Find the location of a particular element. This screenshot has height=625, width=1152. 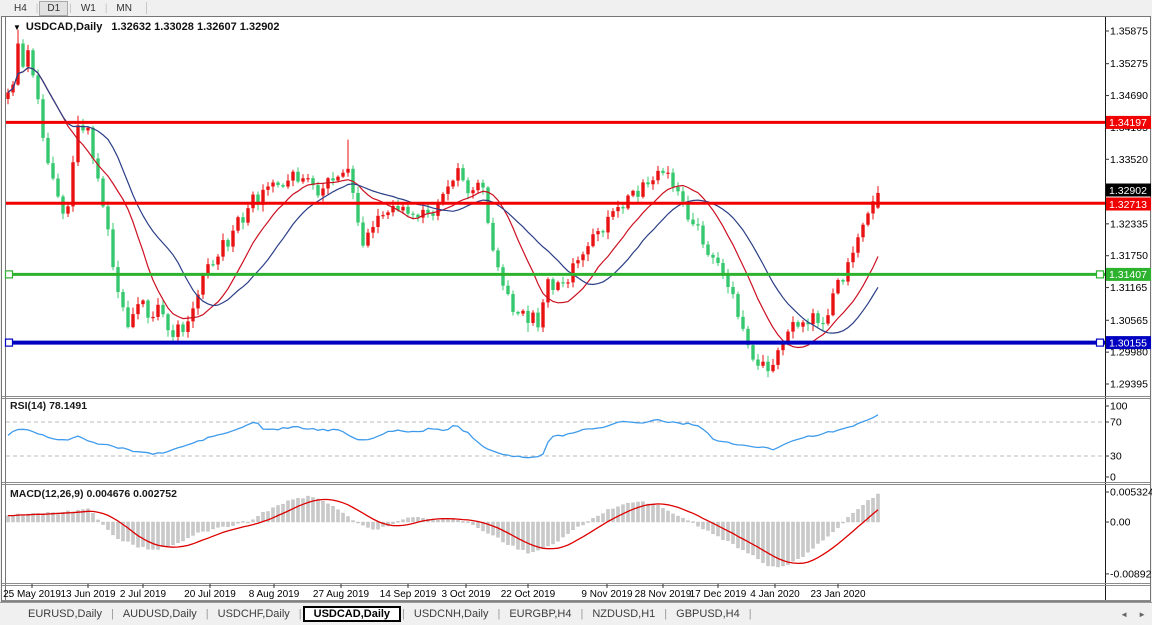

hline-price-badge: 1.31407 is located at coordinates (1128, 274).